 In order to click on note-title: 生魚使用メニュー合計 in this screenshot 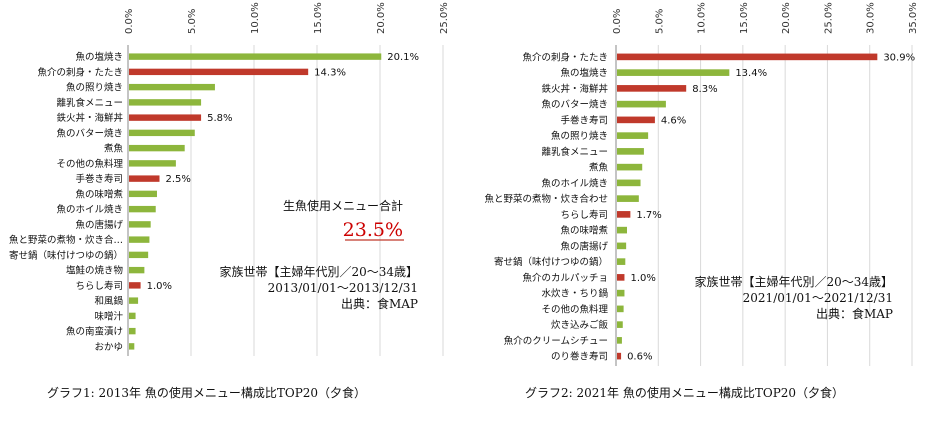, I will do `click(343, 205)`.